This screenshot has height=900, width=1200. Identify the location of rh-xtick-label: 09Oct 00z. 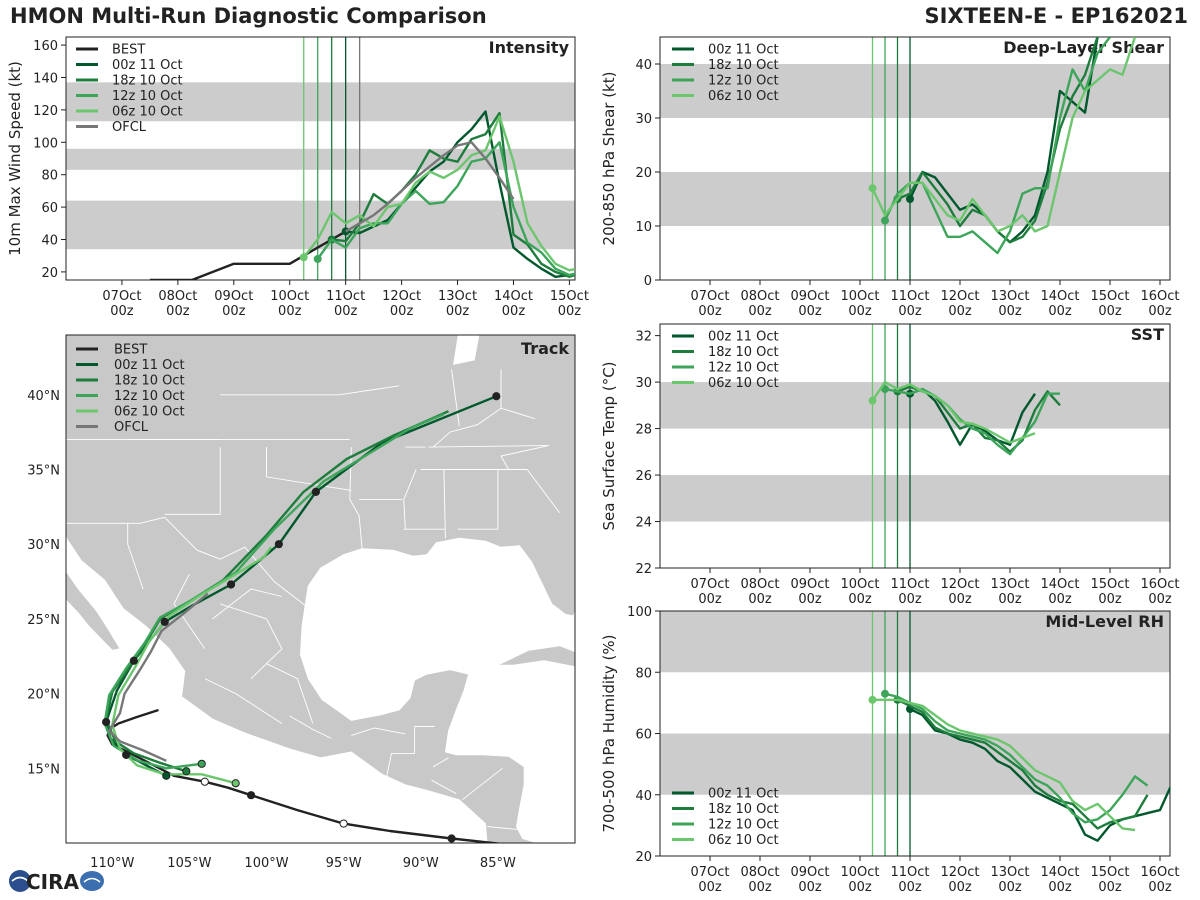
(809, 880).